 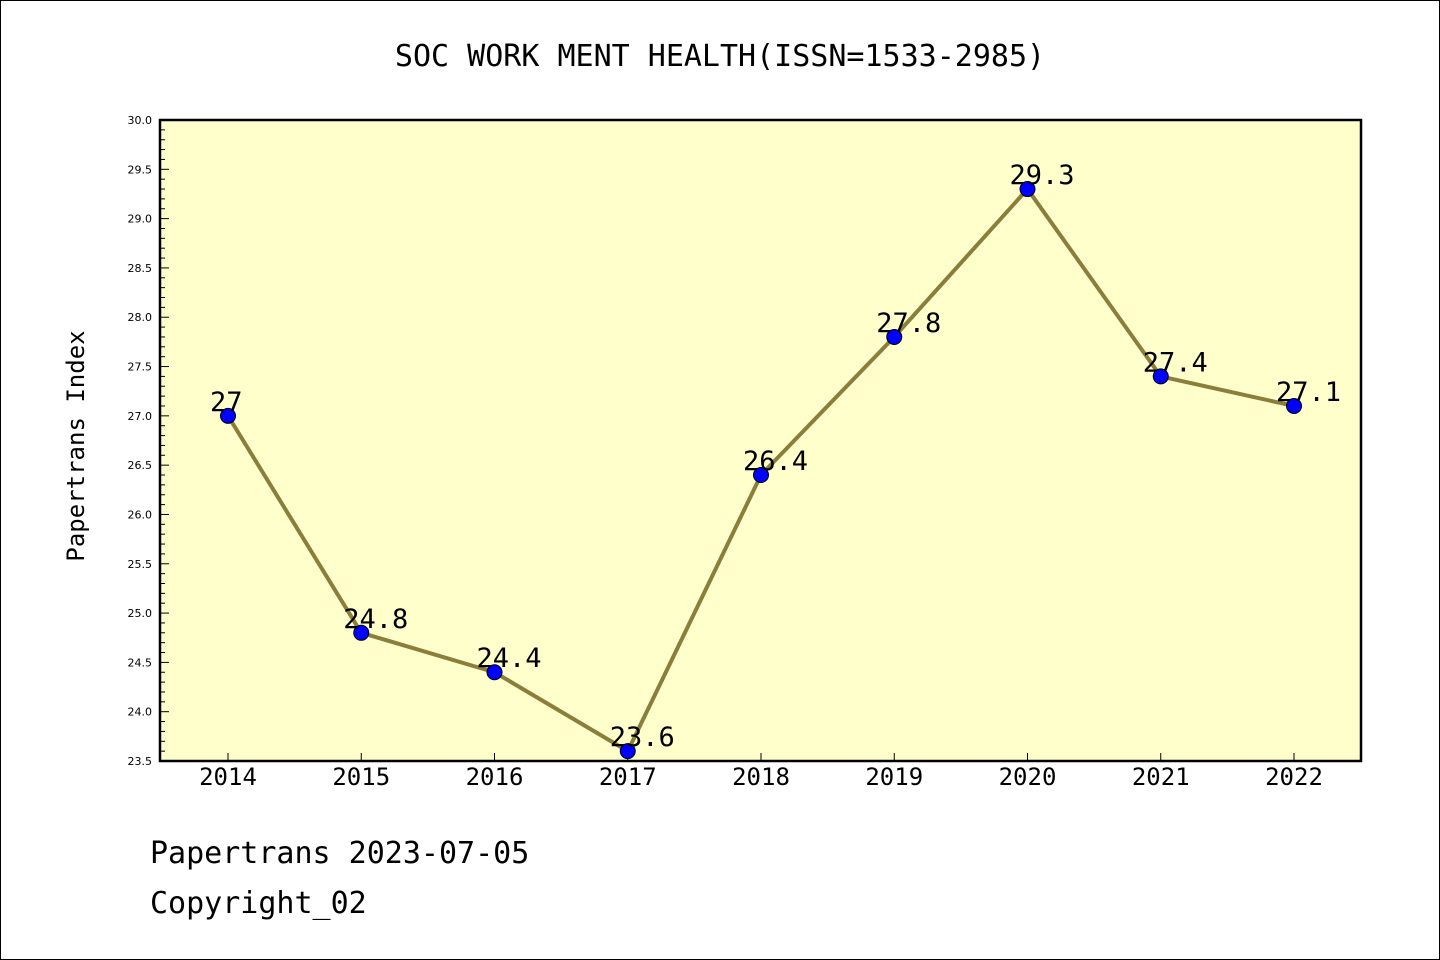 What do you see at coordinates (140, 416) in the screenshot?
I see `y-tick-label: 27.0` at bounding box center [140, 416].